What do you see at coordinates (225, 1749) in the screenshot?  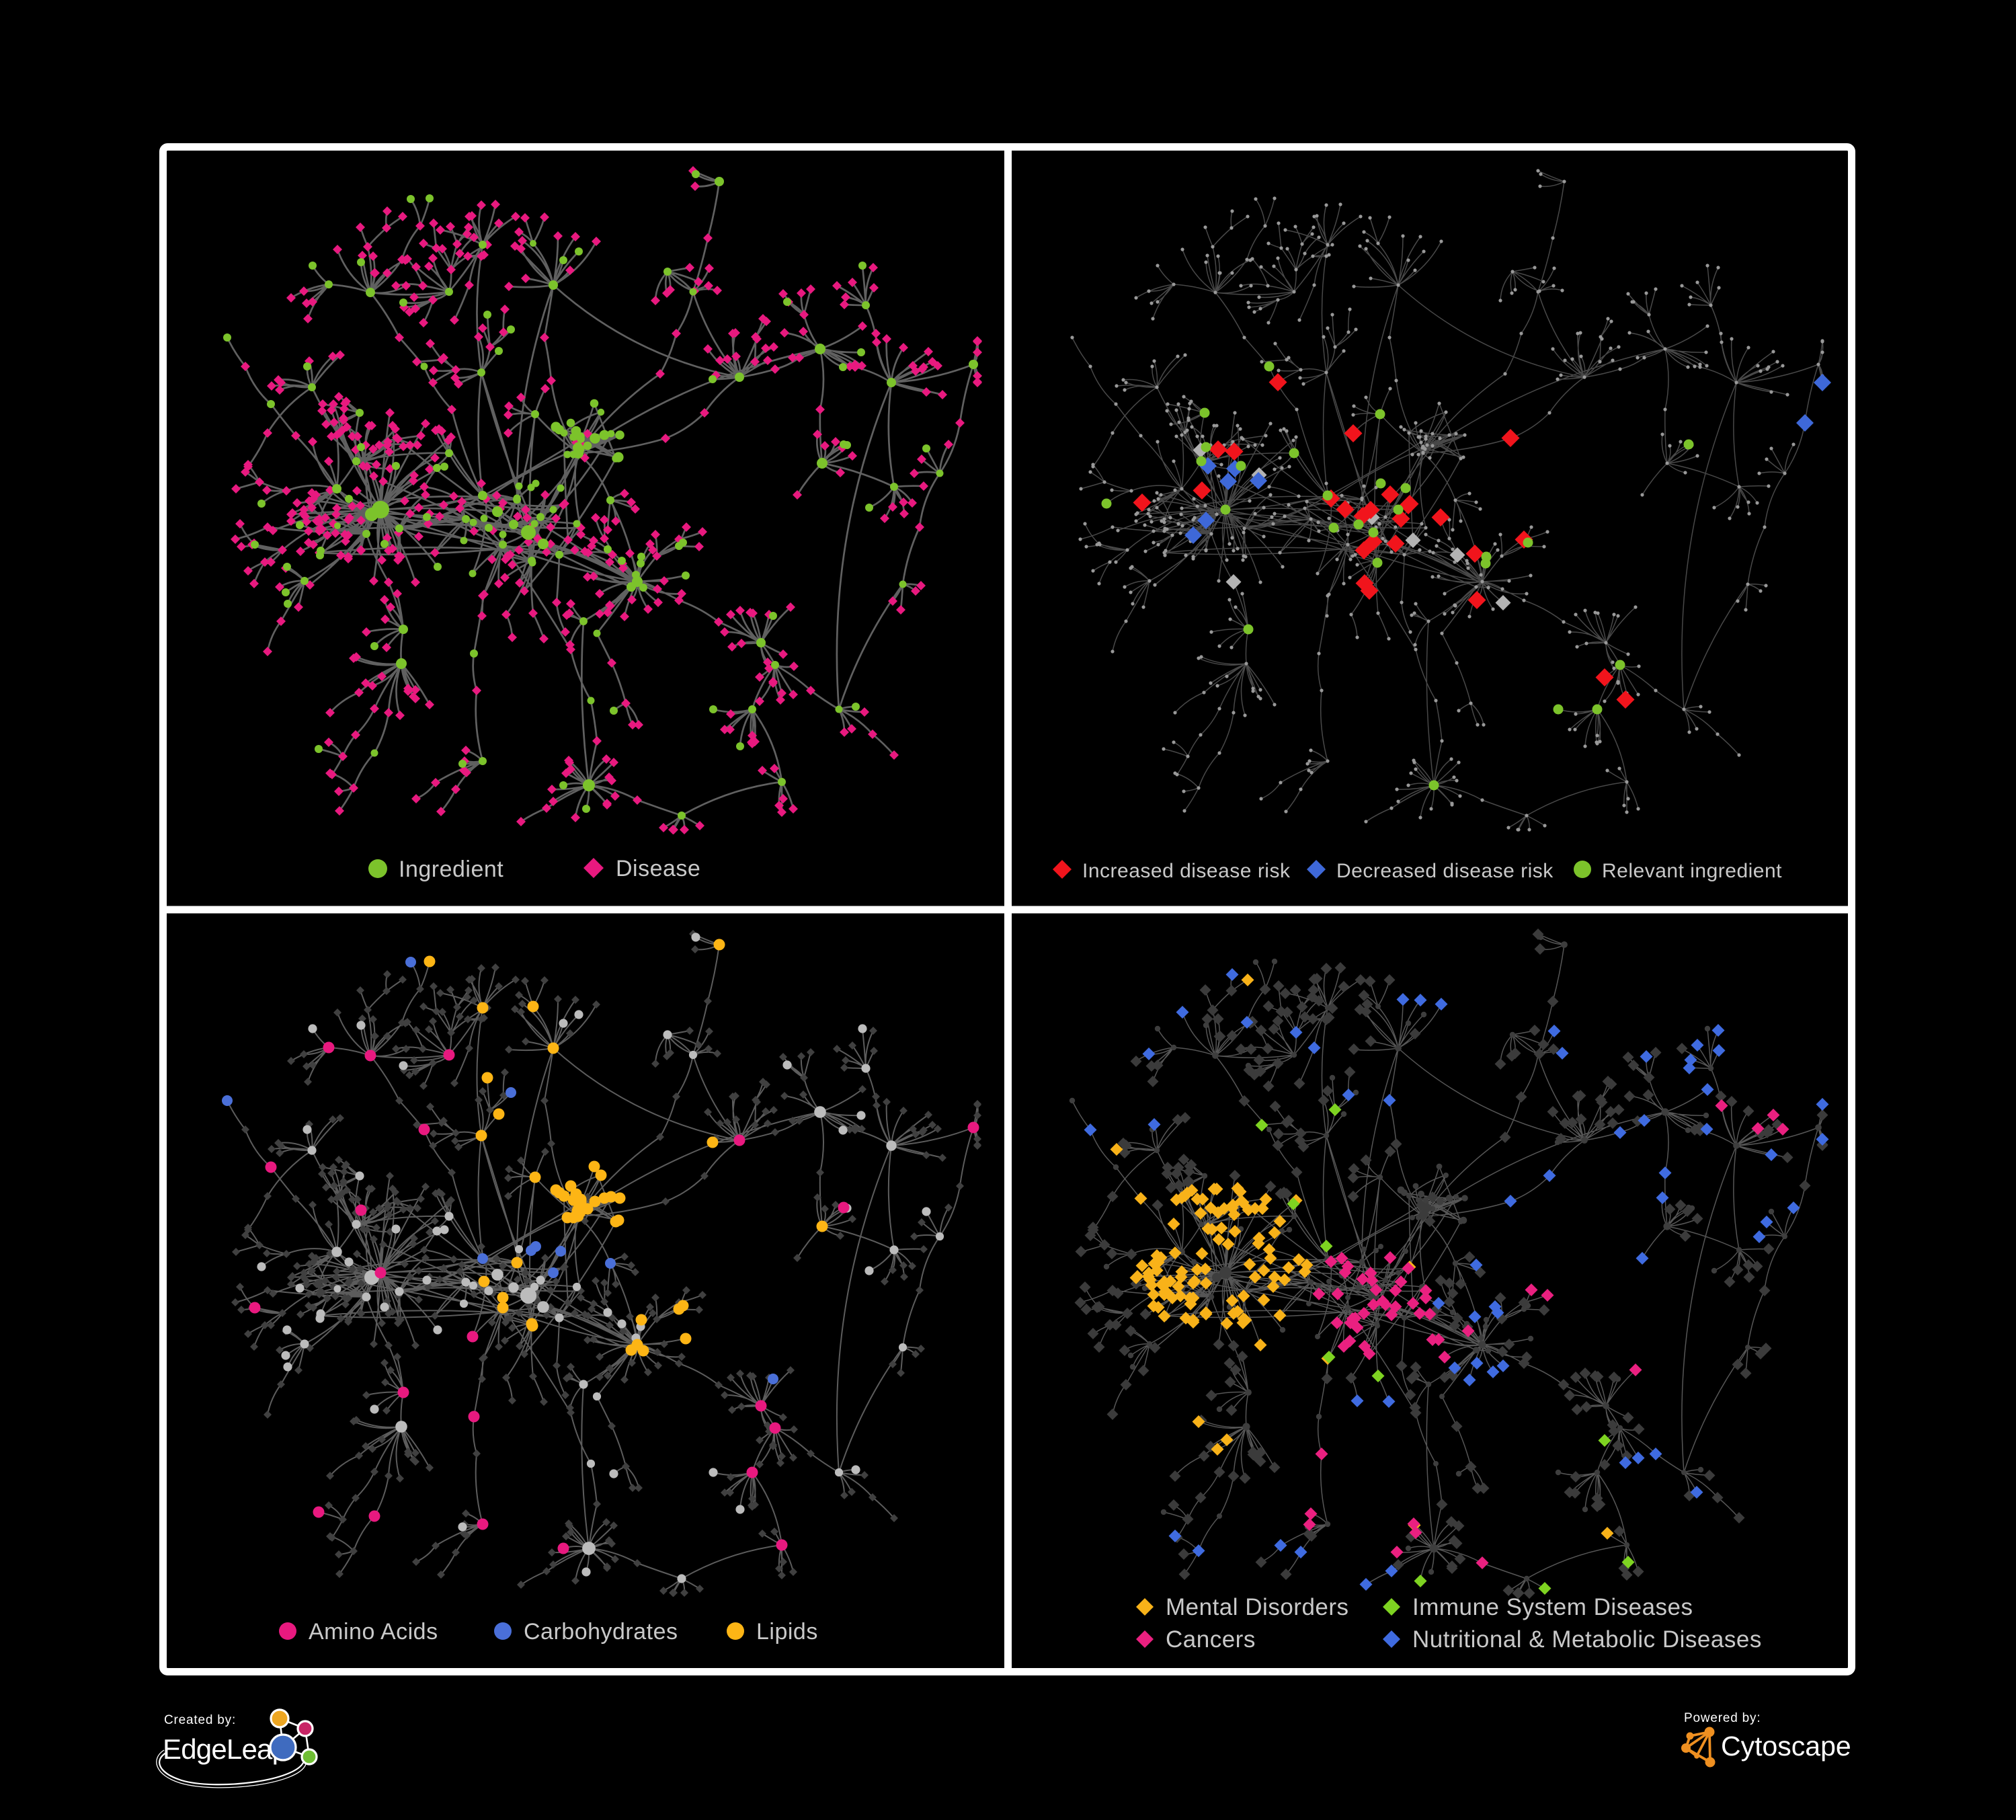 I see `svg-text: EdgeLeap` at bounding box center [225, 1749].